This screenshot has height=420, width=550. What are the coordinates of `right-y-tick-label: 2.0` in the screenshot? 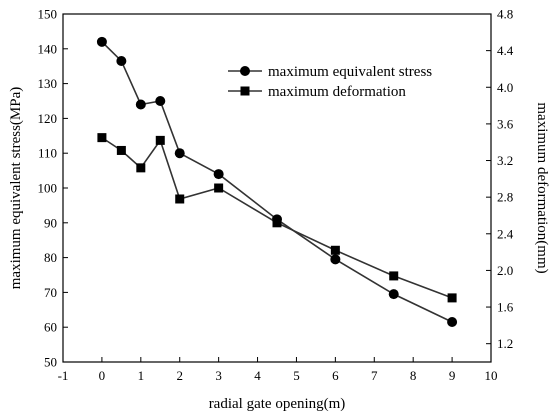 It's located at (505, 270).